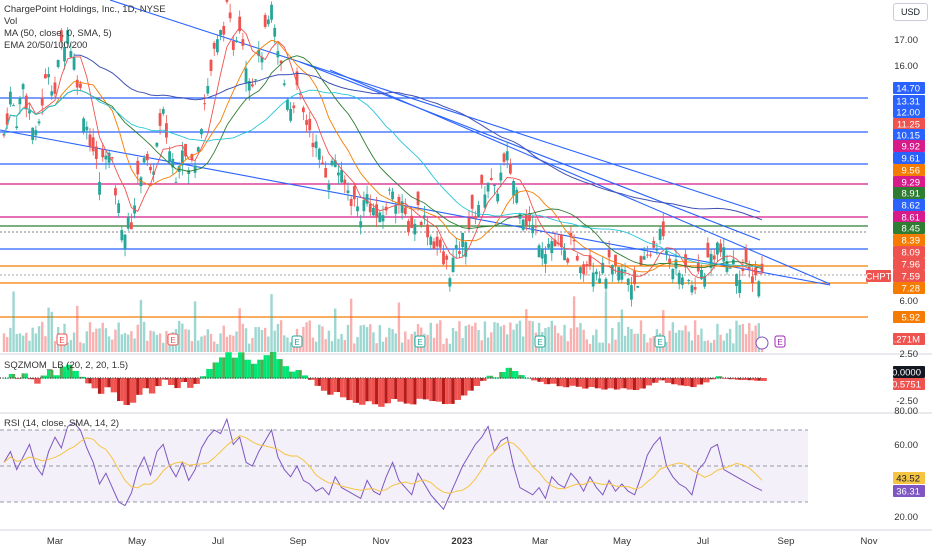 Image resolution: width=932 pixels, height=550 pixels. Describe the element at coordinates (911, 147) in the screenshot. I see `price-tag-label: 9.92` at that location.